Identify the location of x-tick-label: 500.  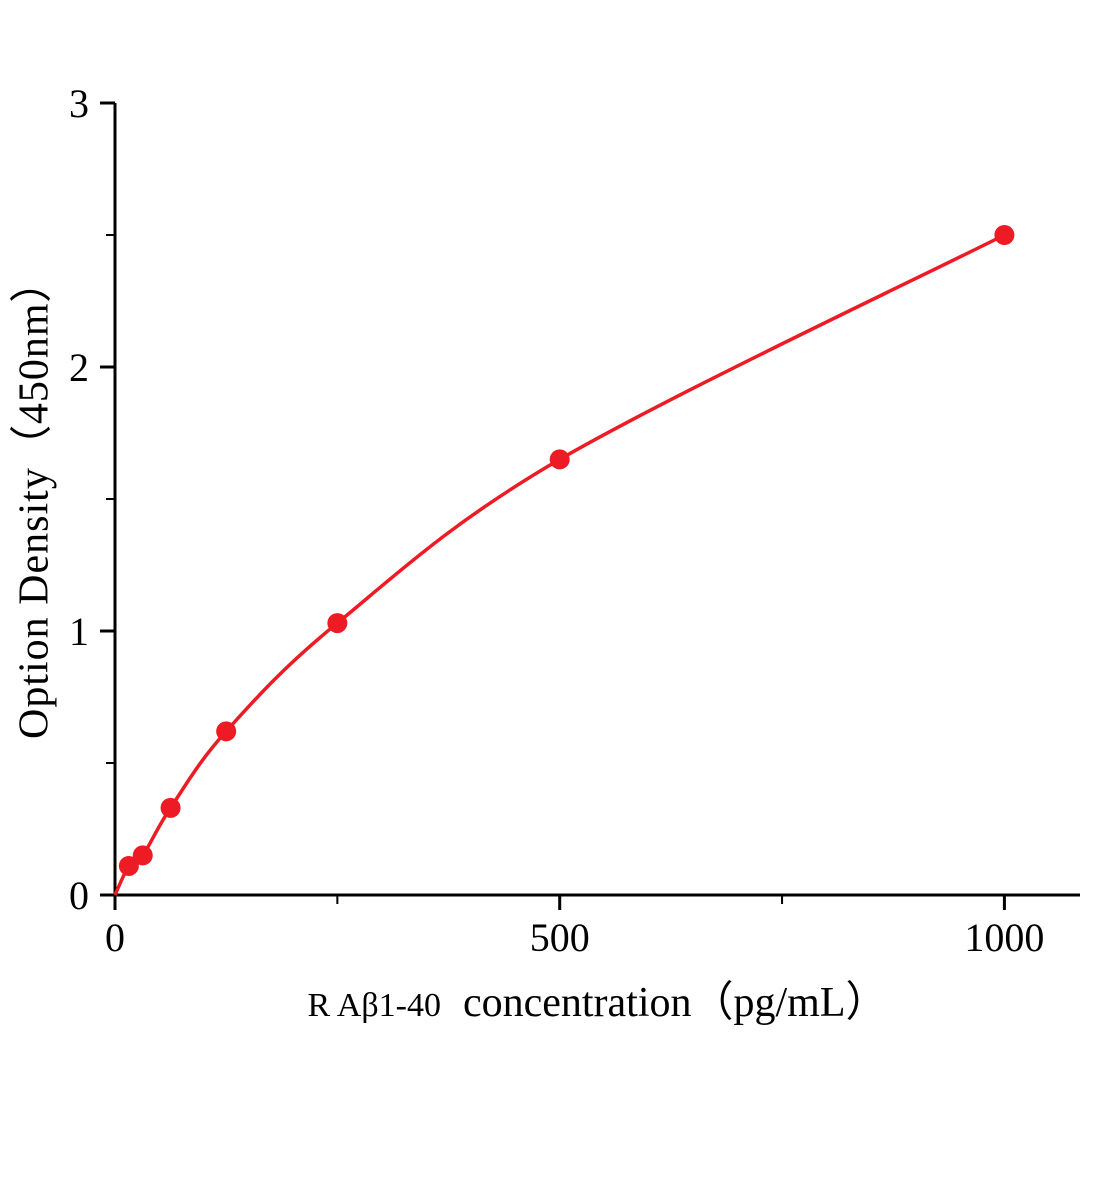
(560, 937).